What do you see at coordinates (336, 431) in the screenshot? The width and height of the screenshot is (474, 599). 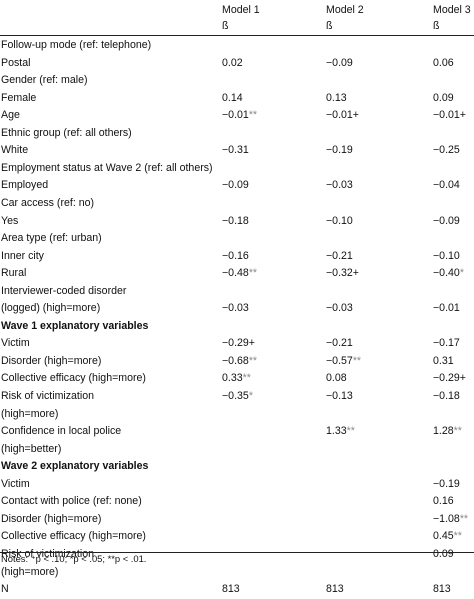 I see `coefficient: 1.33` at bounding box center [336, 431].